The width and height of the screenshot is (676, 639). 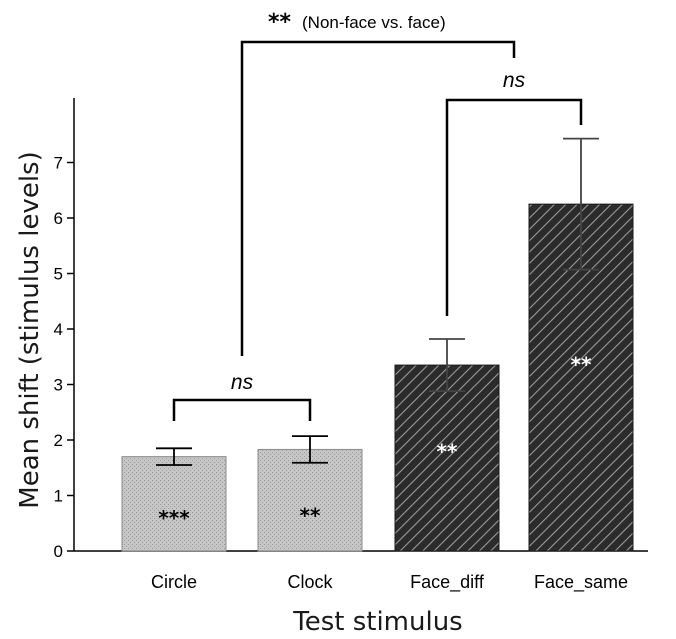 I want to click on x-axis-title: Test stimulus, so click(x=377, y=622).